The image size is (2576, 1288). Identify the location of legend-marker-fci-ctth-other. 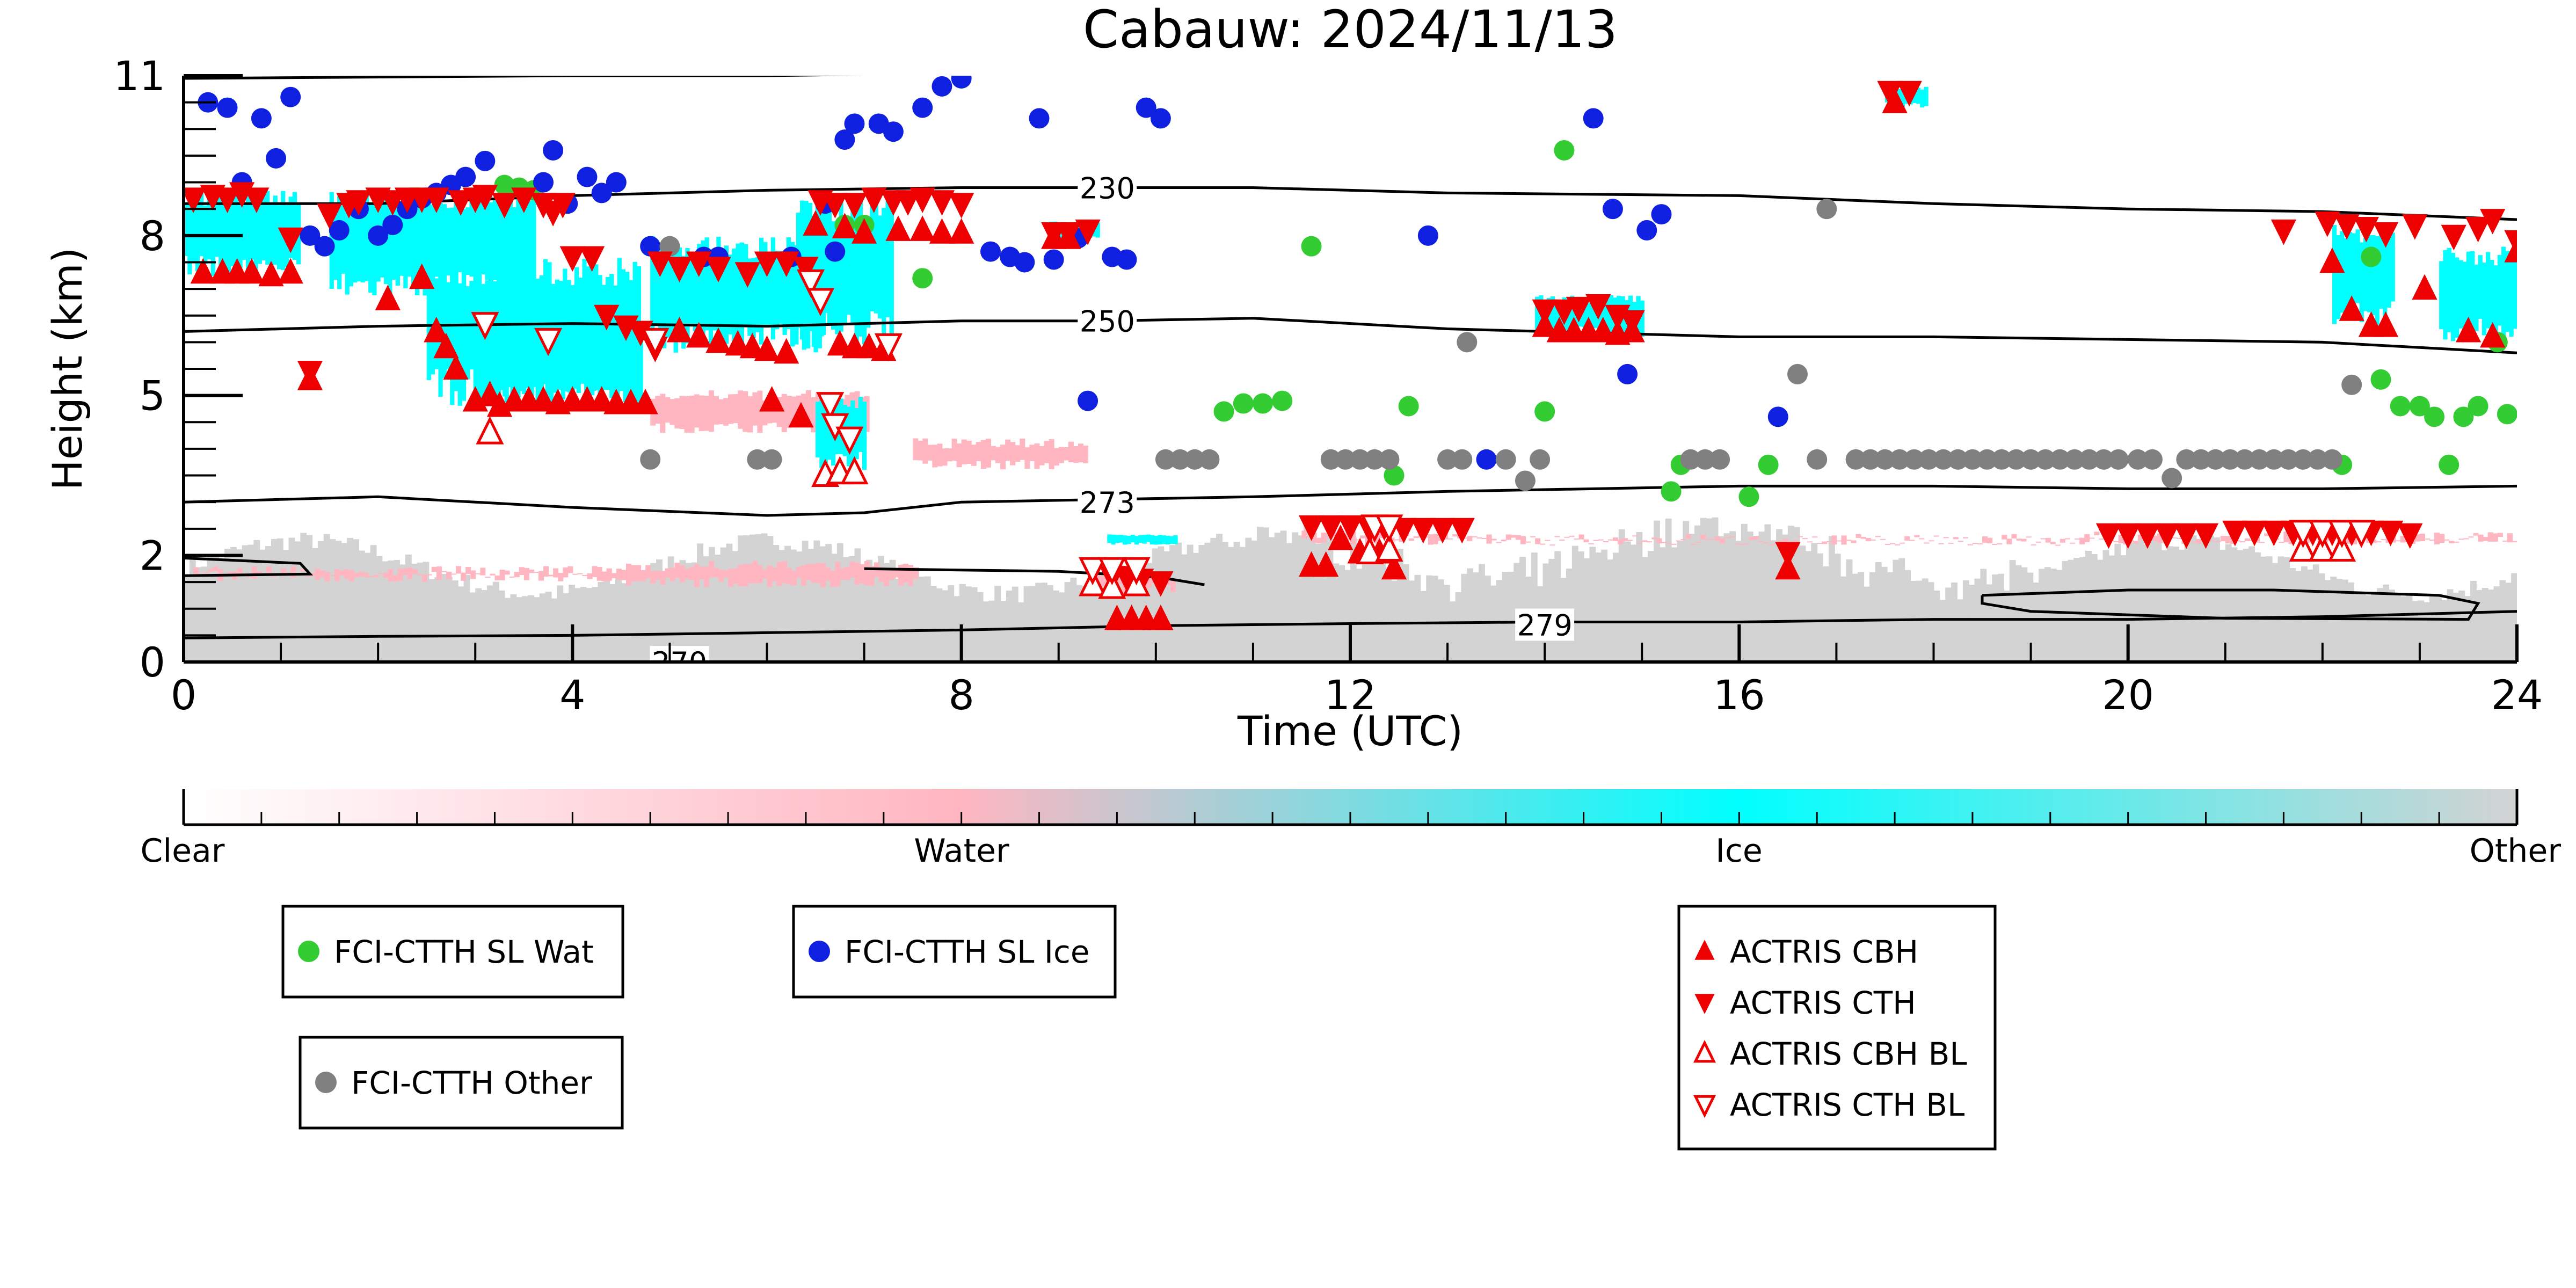
(326, 1082).